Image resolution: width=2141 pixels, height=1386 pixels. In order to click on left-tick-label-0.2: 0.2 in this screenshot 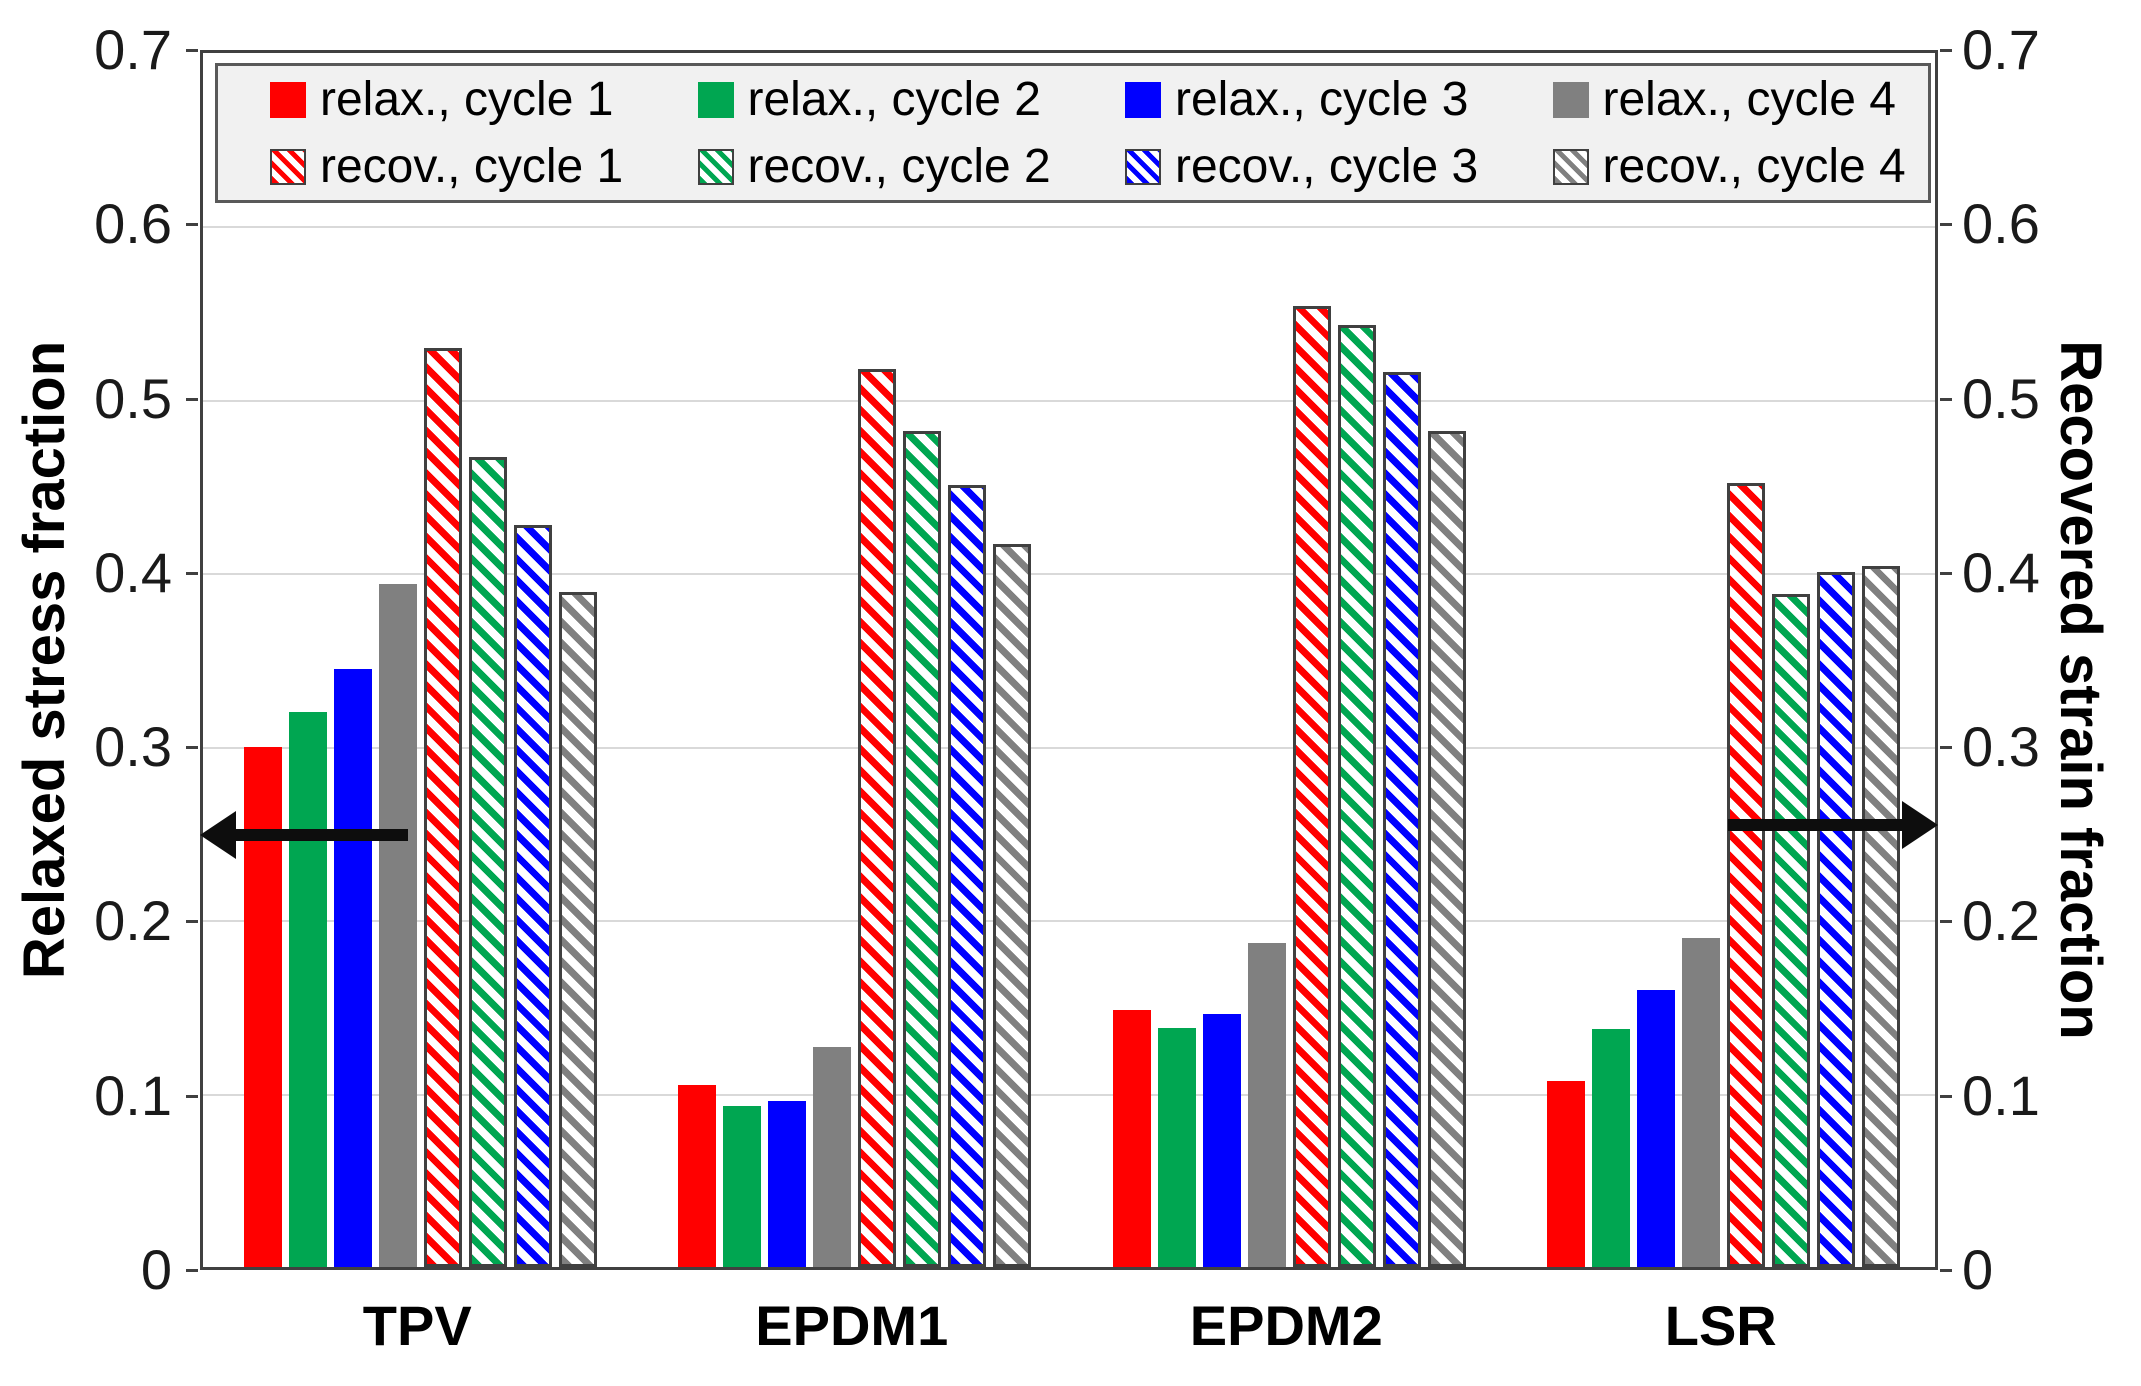, I will do `click(133, 921)`.